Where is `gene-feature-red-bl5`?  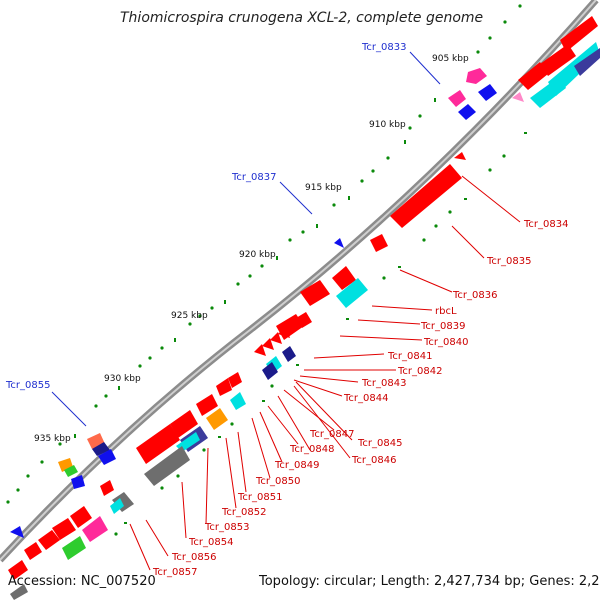
gene-feature-red-bl5 is located at coordinates (18, 570).